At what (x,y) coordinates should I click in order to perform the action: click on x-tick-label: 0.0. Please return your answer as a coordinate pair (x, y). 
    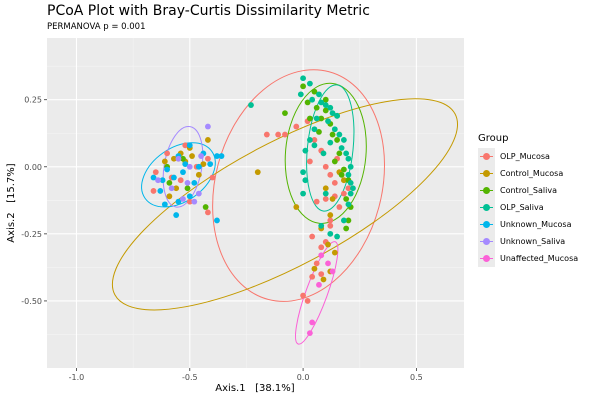
    Looking at the image, I should click on (303, 377).